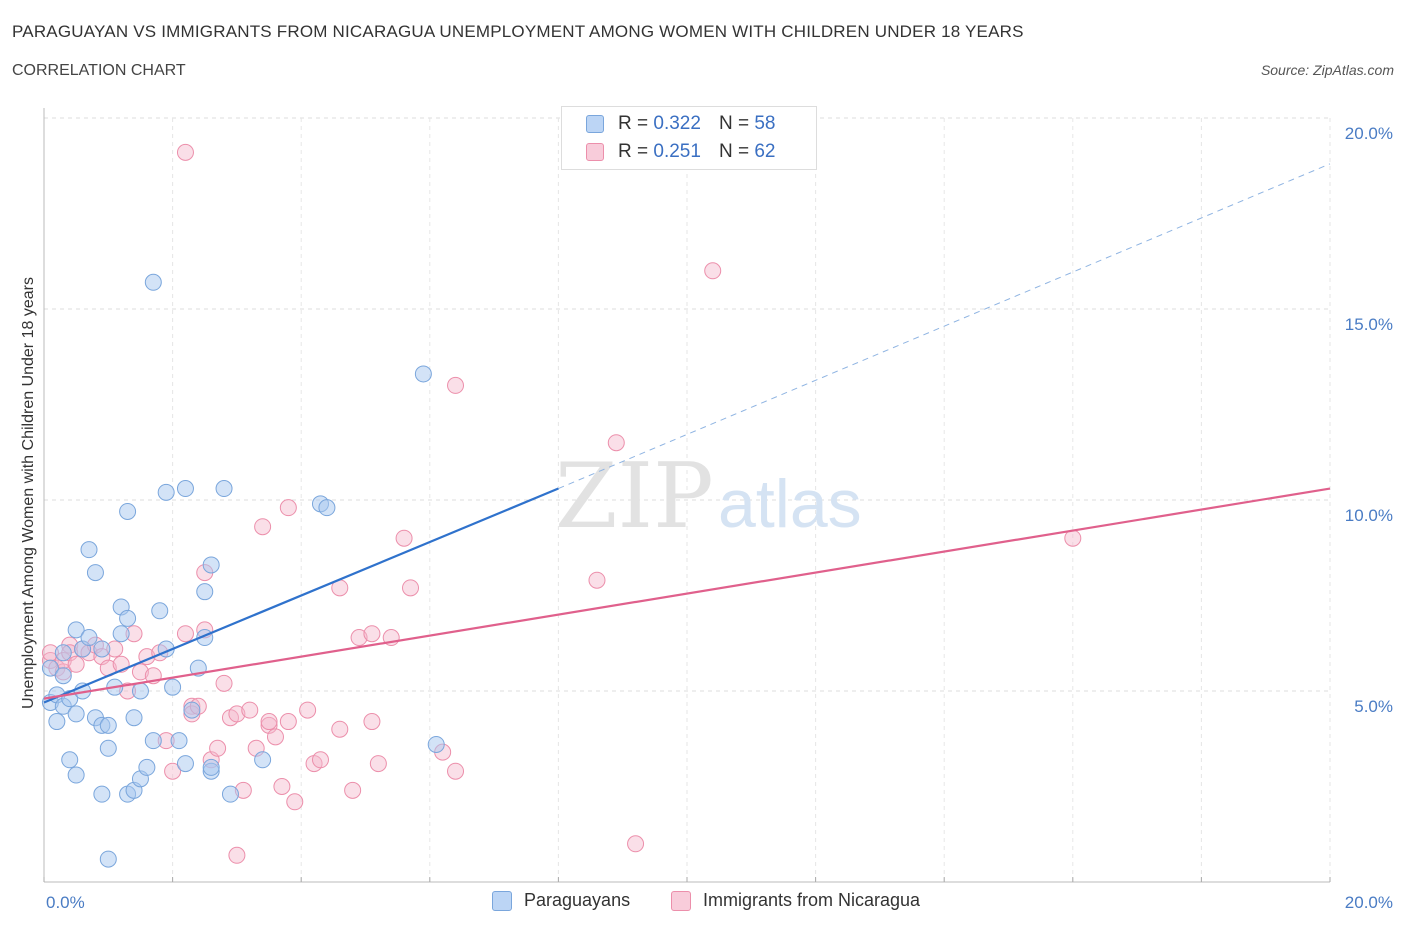 The width and height of the screenshot is (1406, 930). Describe the element at coordinates (633, 151) in the screenshot. I see `legend-r-label: R =` at that location.